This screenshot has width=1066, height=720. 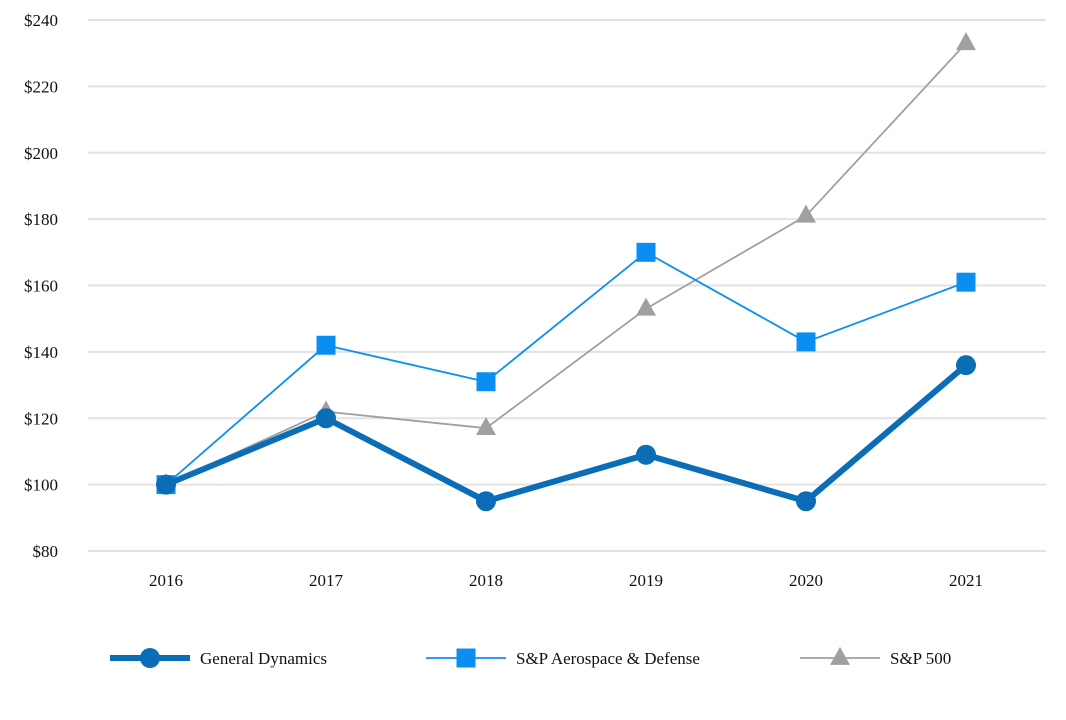 I want to click on legend-label: S&P 500, so click(x=920, y=658).